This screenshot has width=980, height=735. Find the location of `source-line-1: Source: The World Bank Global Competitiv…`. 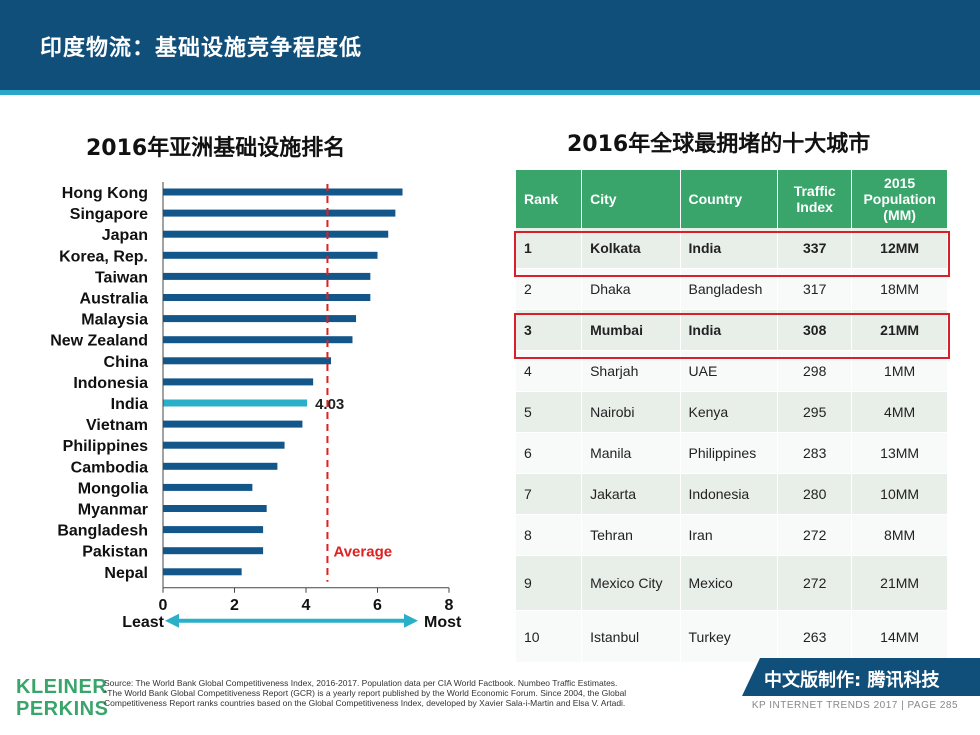

source-line-1: Source: The World Bank Global Competitiv… is located at coordinates (361, 683).